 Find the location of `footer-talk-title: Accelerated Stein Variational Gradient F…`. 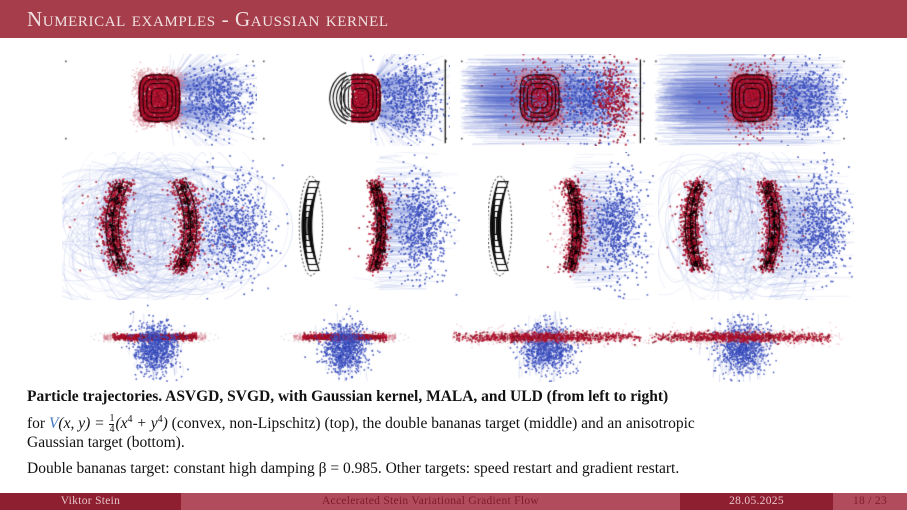

footer-talk-title: Accelerated Stein Variational Gradient F… is located at coordinates (430, 501).